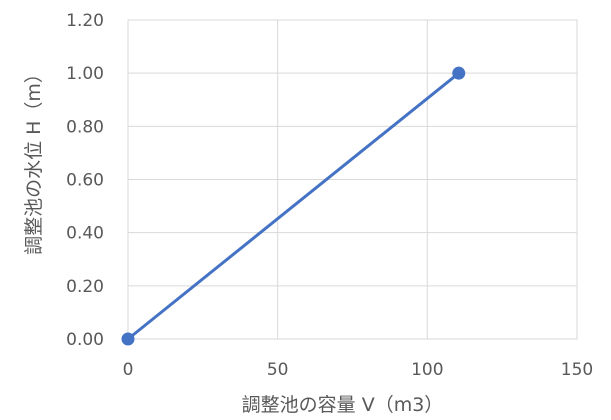 Image resolution: width=611 pixels, height=420 pixels. Describe the element at coordinates (85, 287) in the screenshot. I see `y-tick-label: 0.20` at that location.